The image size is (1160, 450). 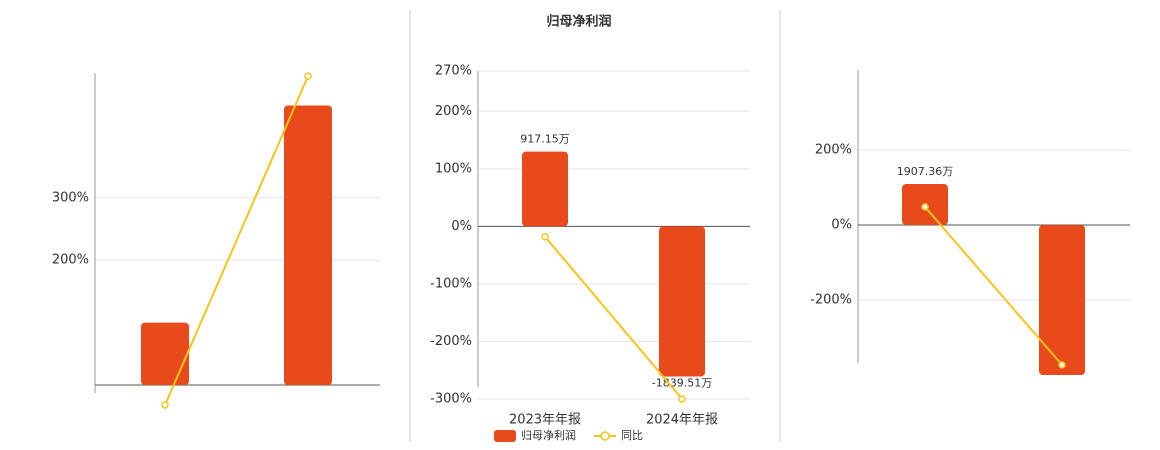 What do you see at coordinates (632, 435) in the screenshot?
I see `legend-label: 同比` at bounding box center [632, 435].